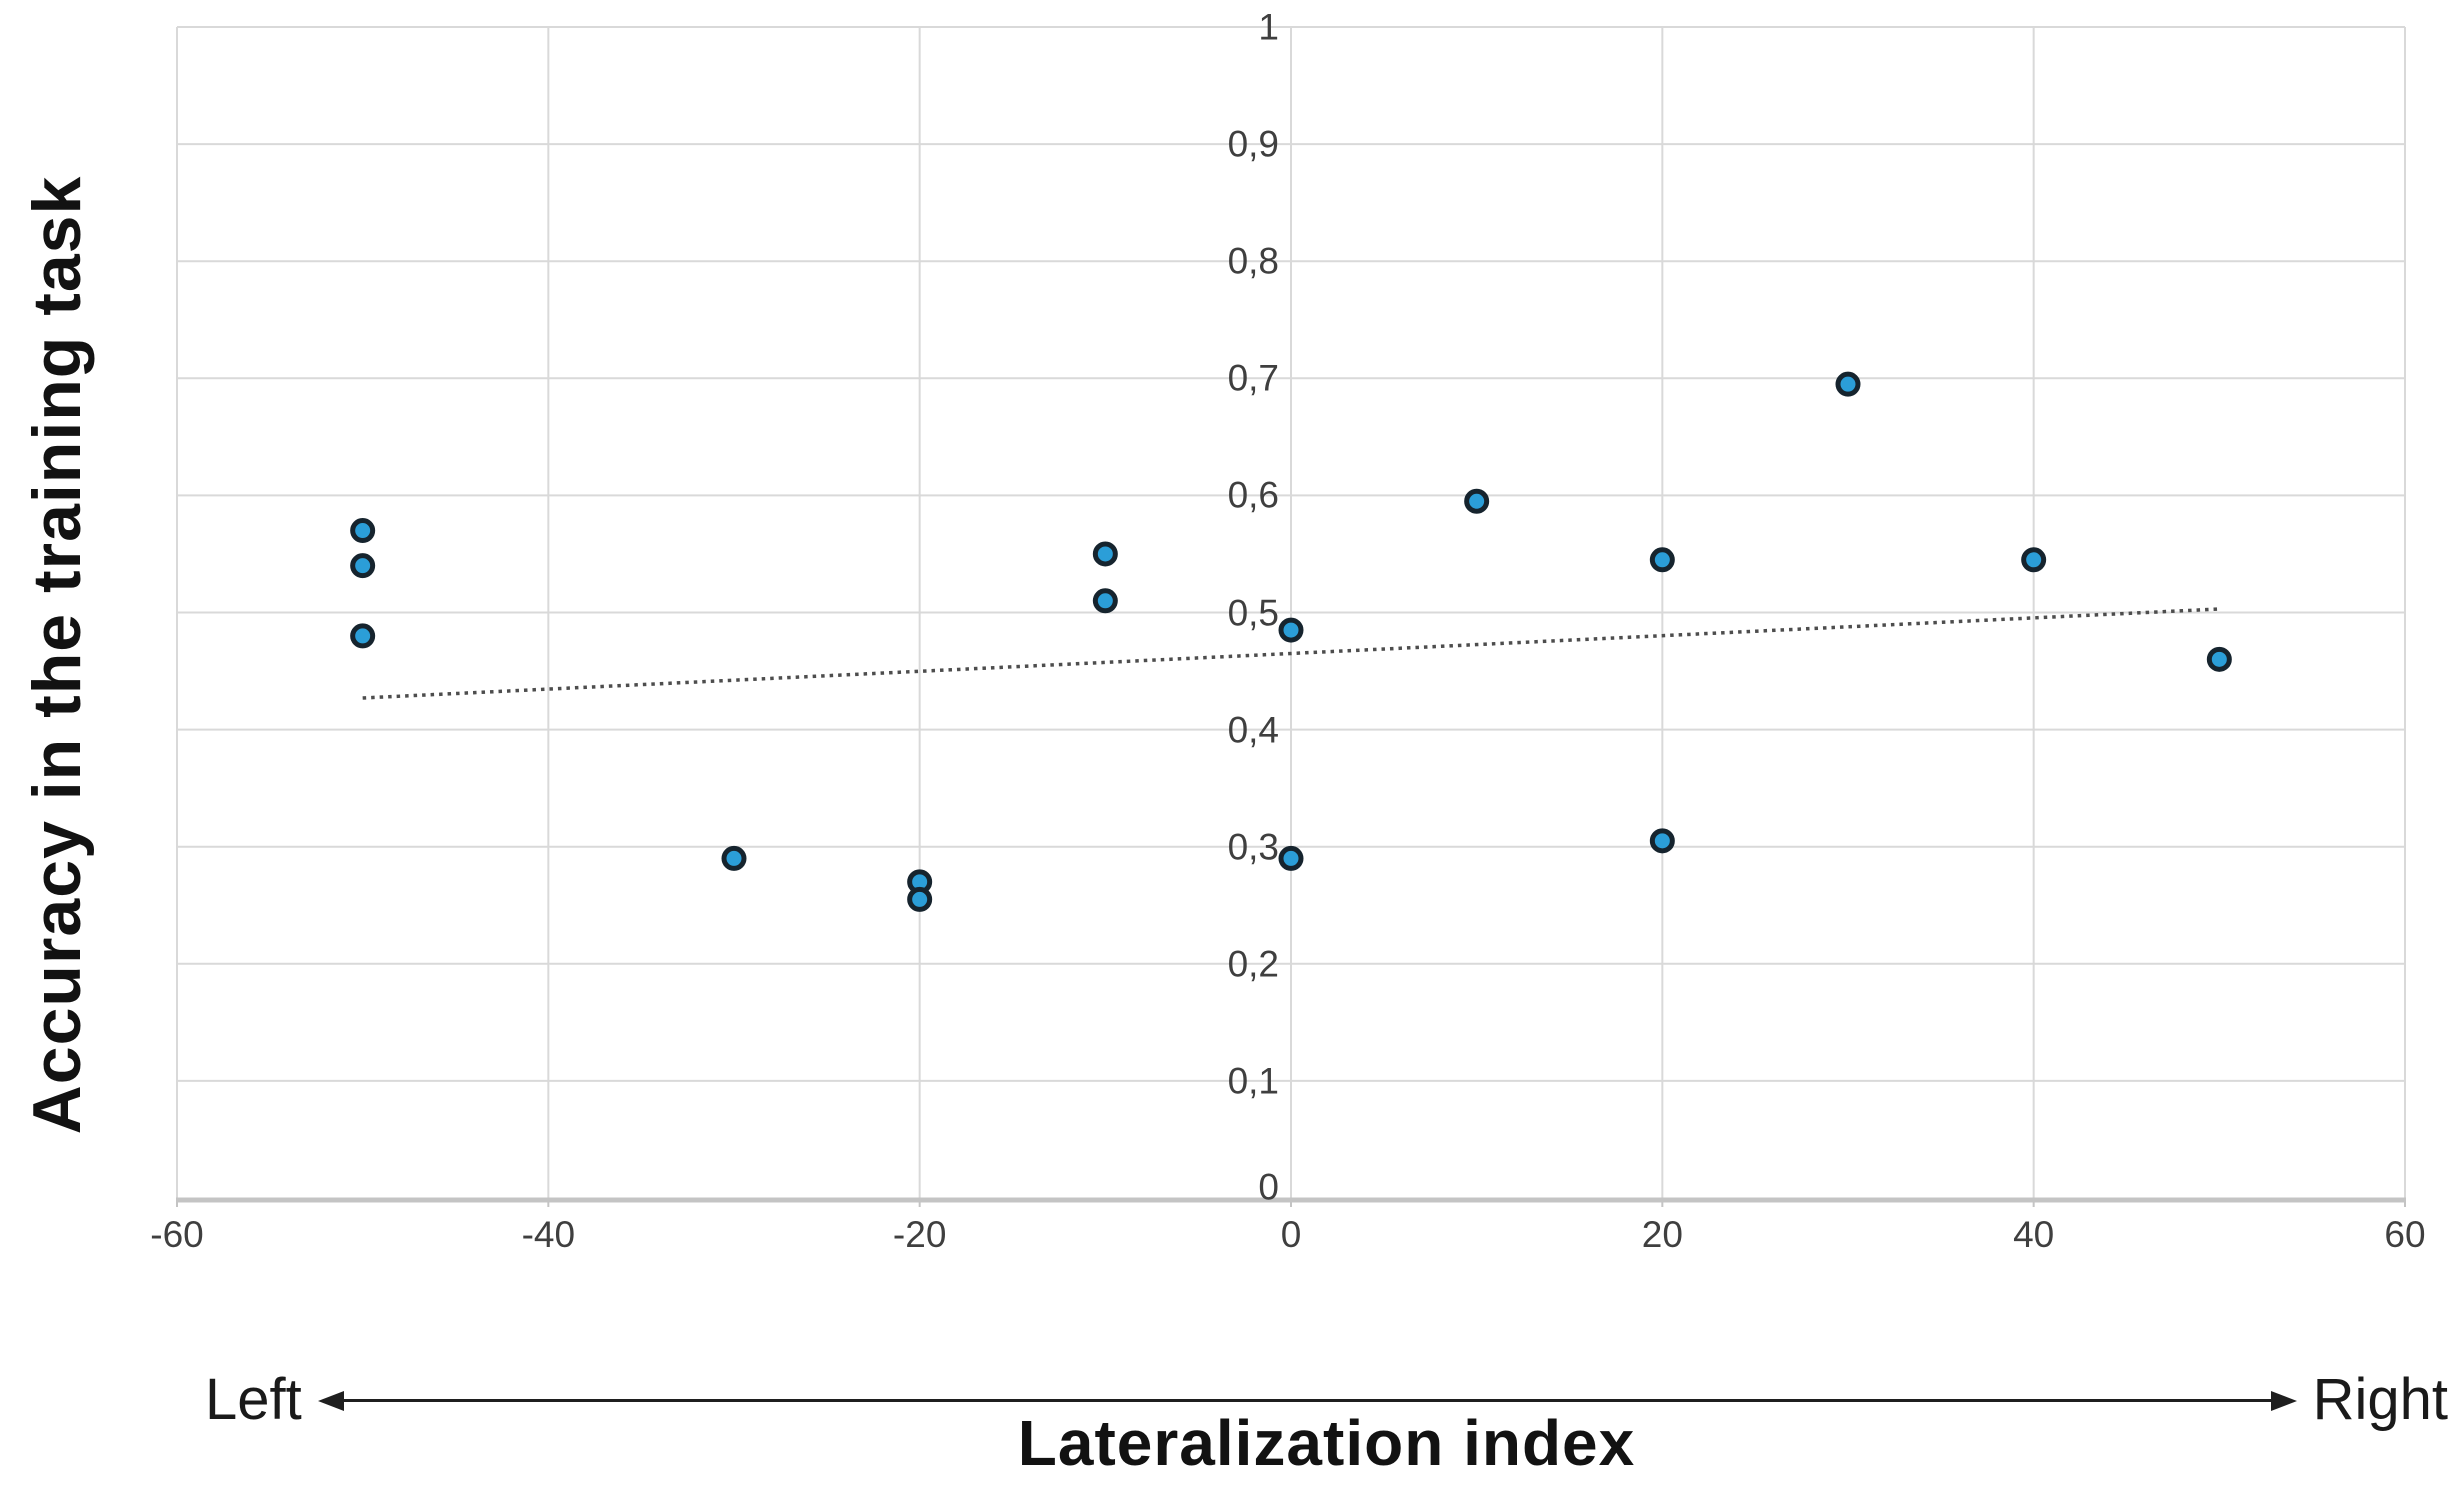 This screenshot has height=1495, width=2458. I want to click on x-tick-label: -60, so click(177, 1234).